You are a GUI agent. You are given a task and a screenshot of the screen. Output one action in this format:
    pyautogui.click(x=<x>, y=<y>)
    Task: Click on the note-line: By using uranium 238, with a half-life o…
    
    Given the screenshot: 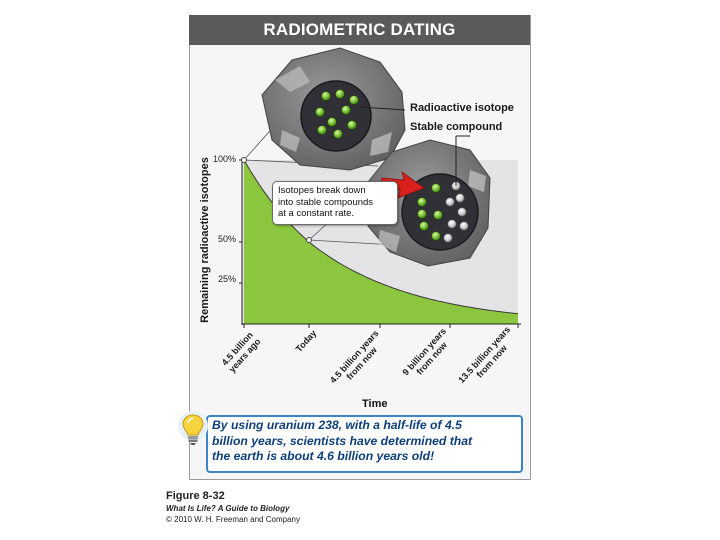 What is the action you would take?
    pyautogui.click(x=337, y=425)
    